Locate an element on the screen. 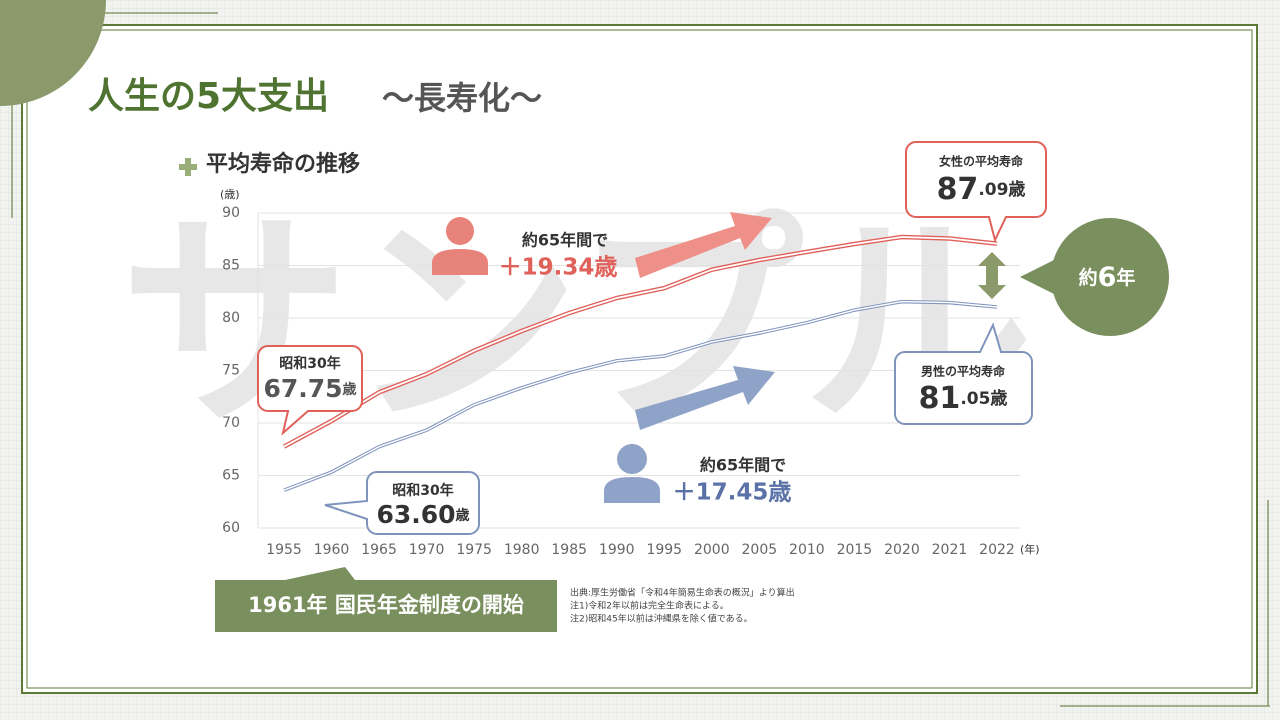 The height and width of the screenshot is (720, 1280). callout-value: 67.75歳 is located at coordinates (309, 388).